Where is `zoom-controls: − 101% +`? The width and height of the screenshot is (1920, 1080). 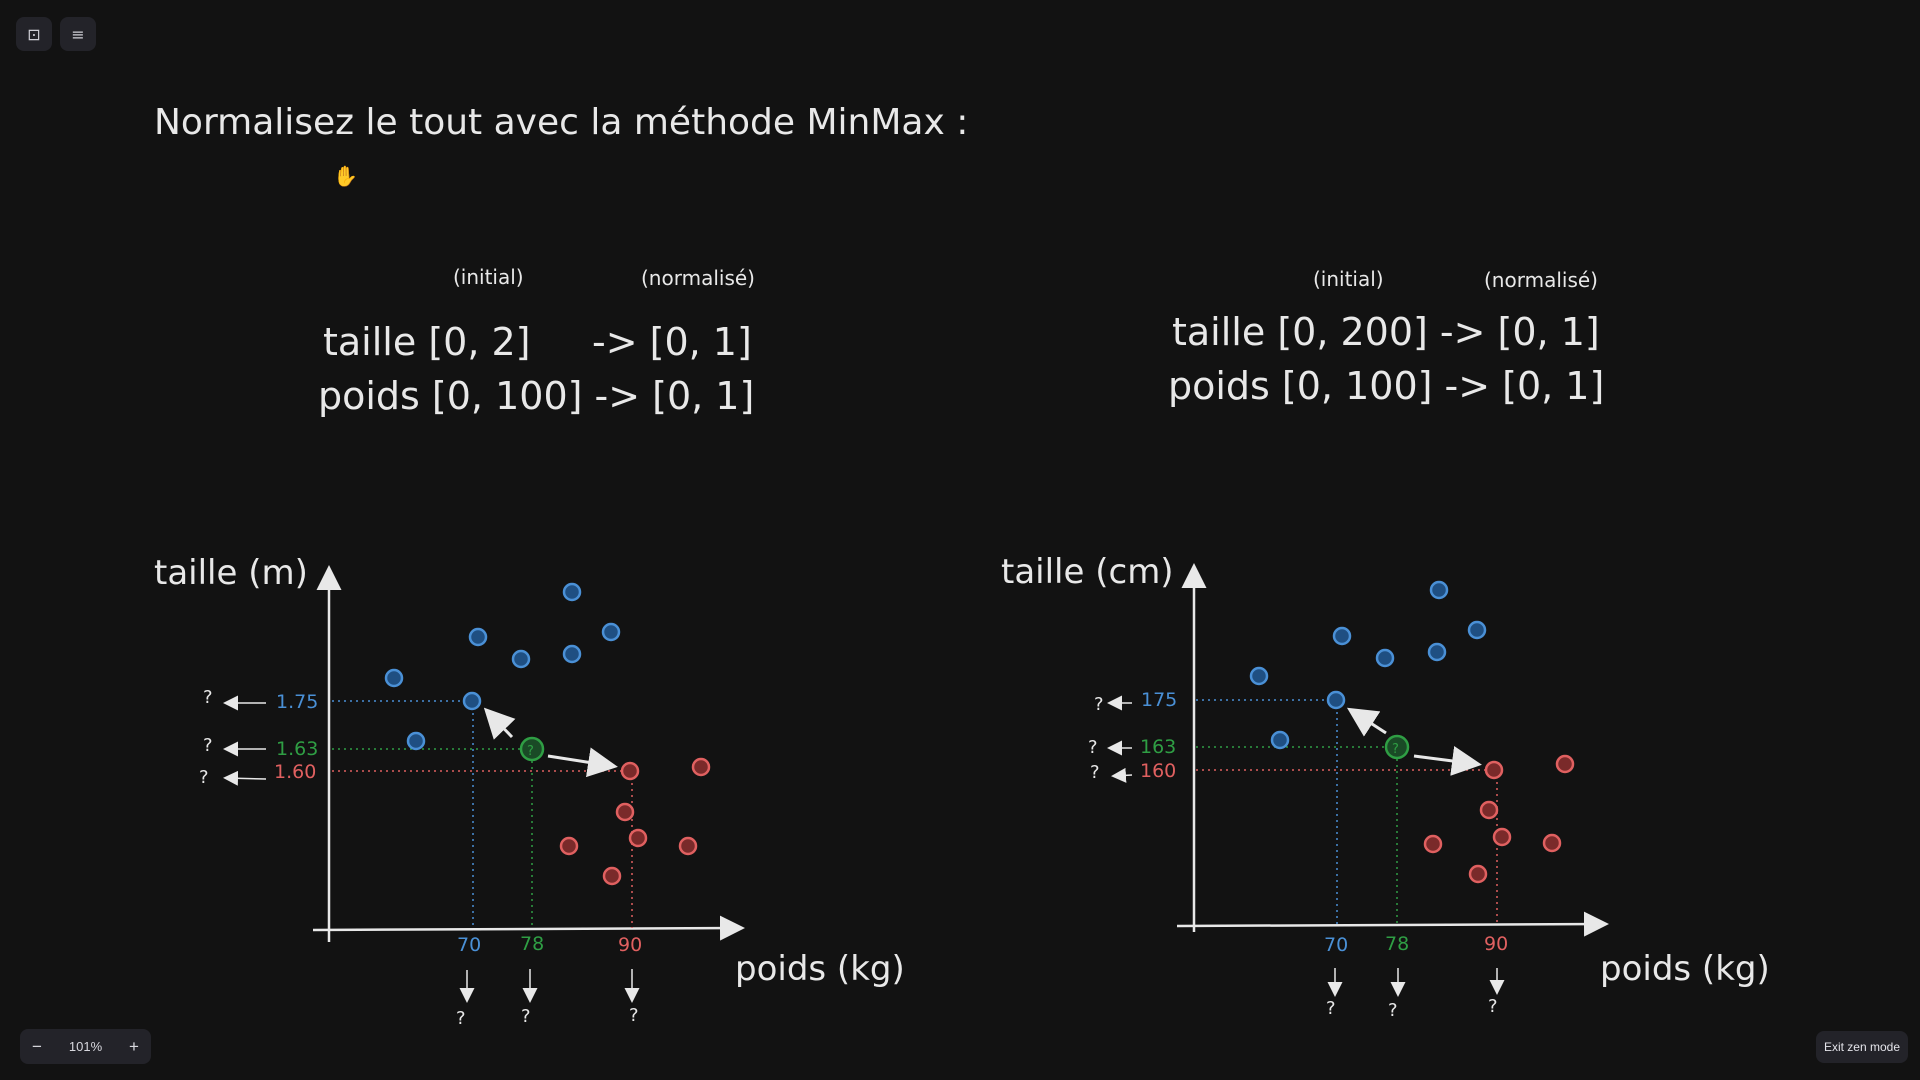
zoom-controls: − 101% + is located at coordinates (85, 1046).